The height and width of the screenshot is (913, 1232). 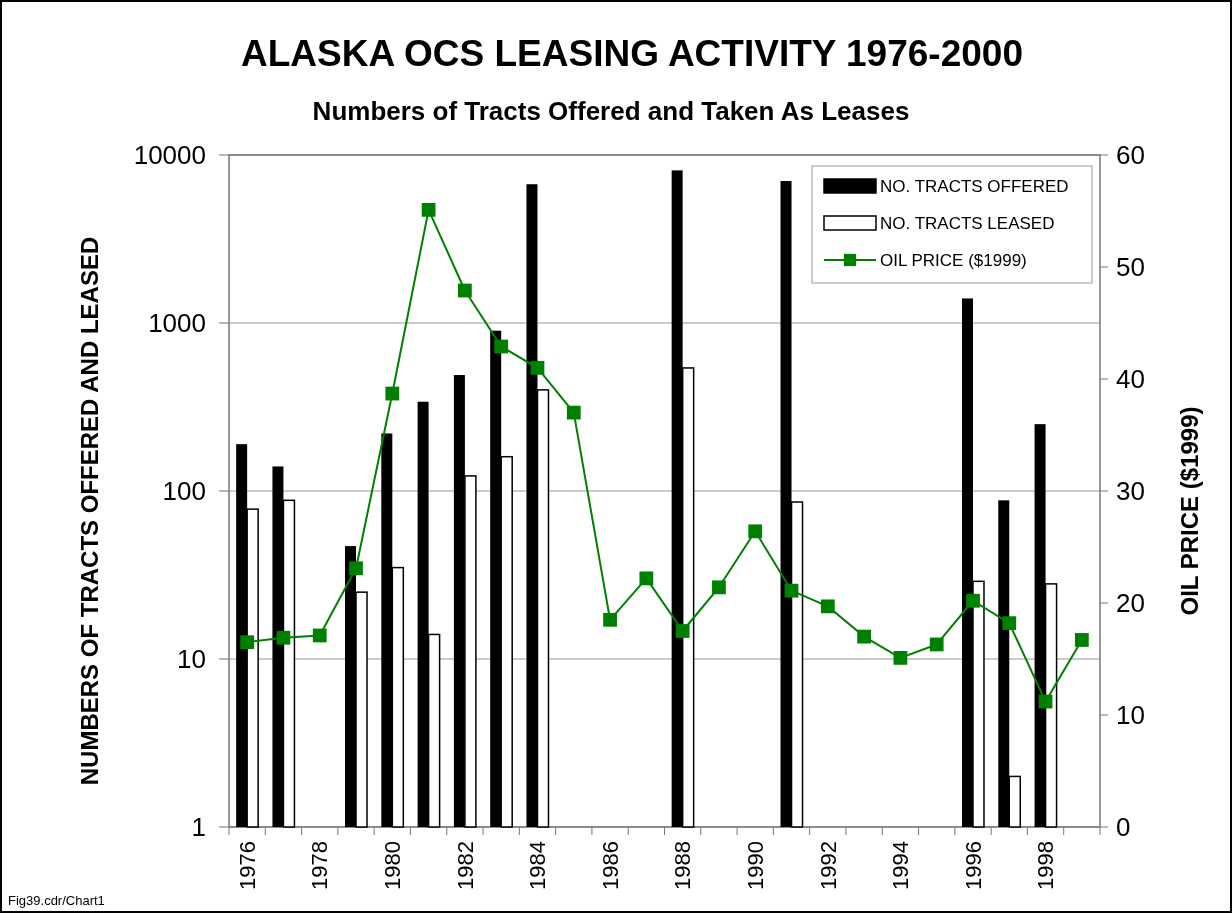 What do you see at coordinates (177, 323) in the screenshot?
I see `y-tick-label: 1000` at bounding box center [177, 323].